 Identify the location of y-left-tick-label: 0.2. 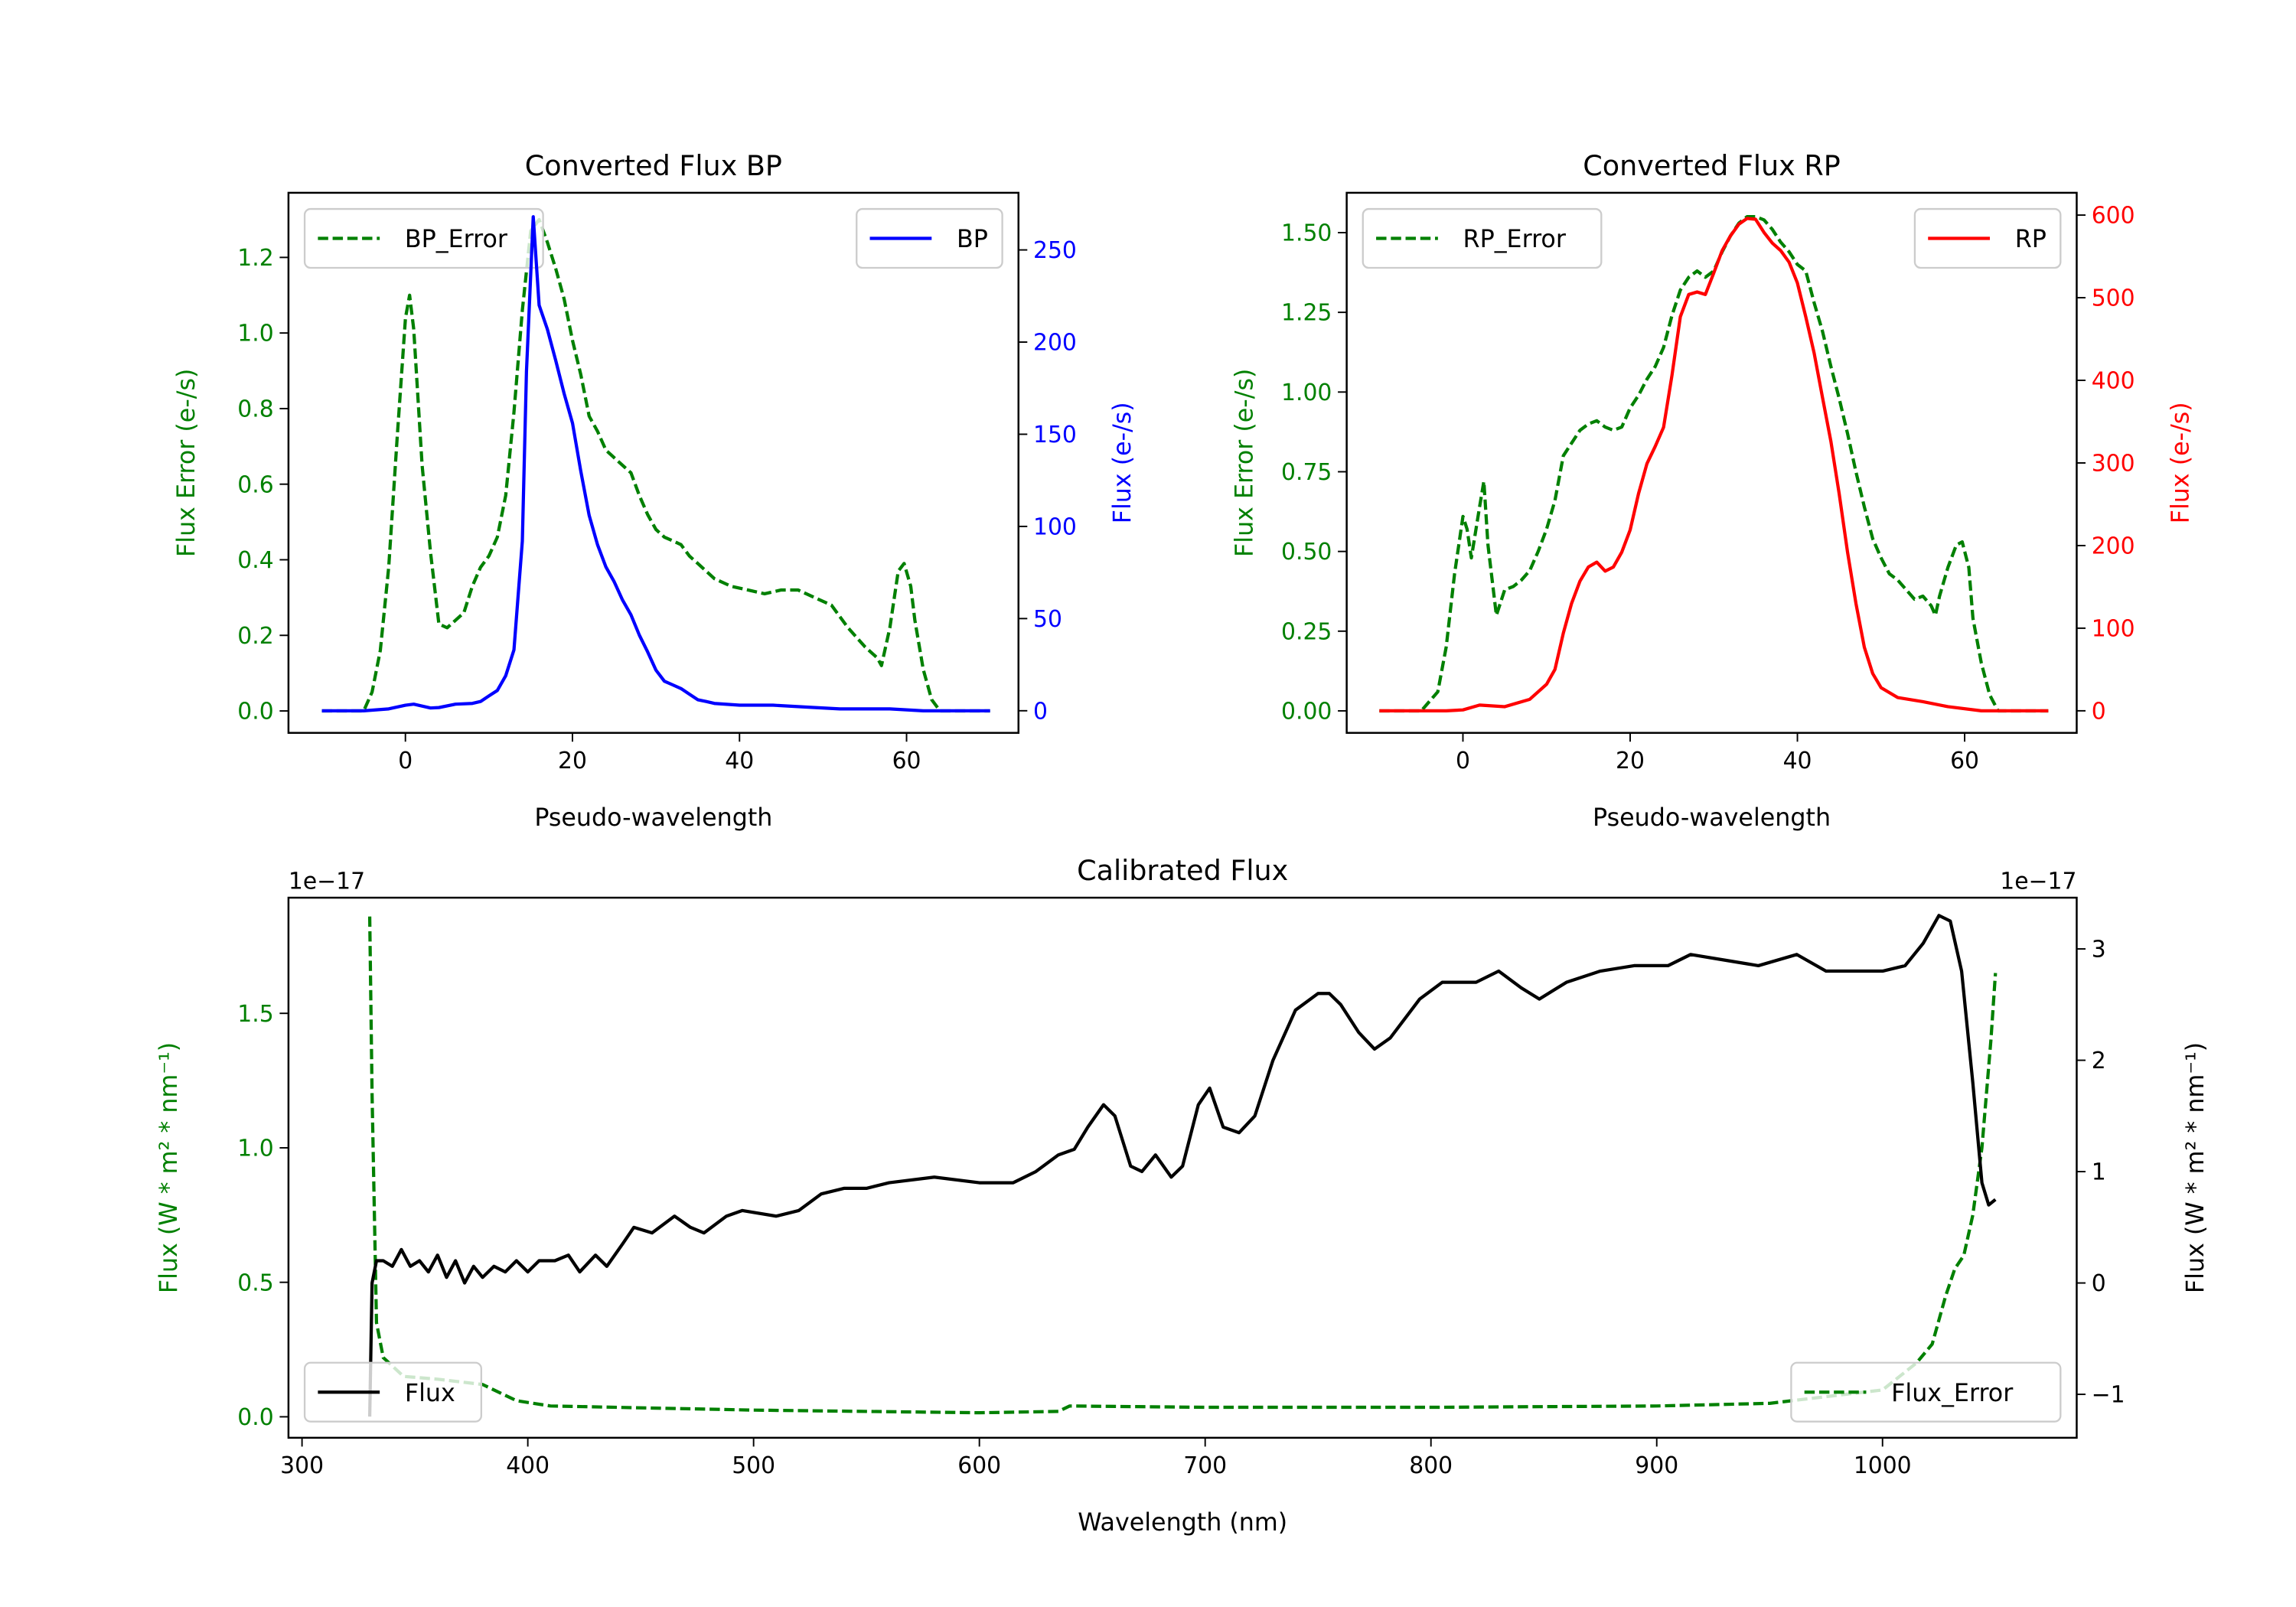
(255, 636).